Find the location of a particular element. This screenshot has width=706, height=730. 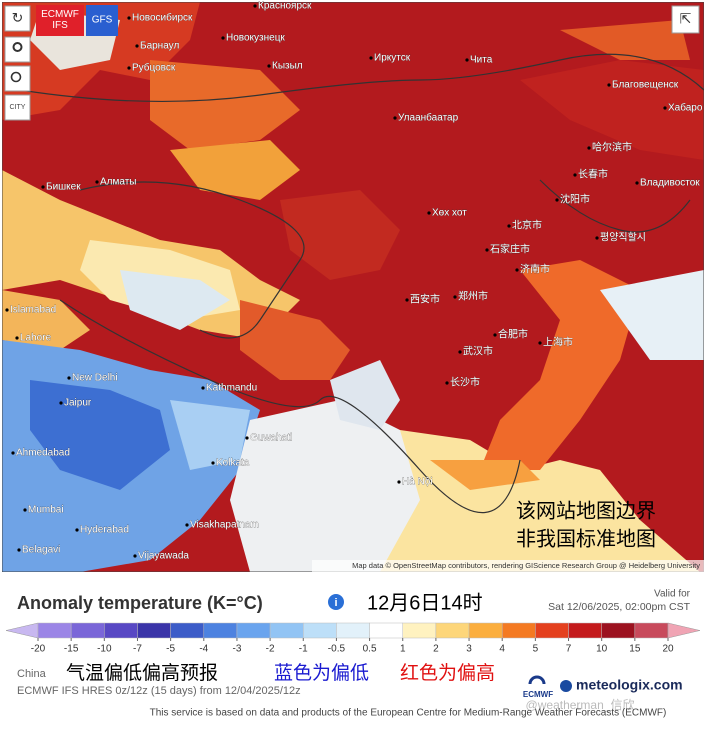

city-label: Хабаро is located at coordinates (685, 108).